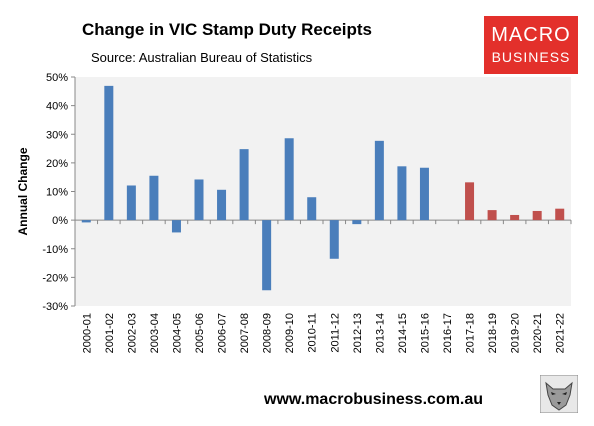 This screenshot has height=426, width=594. Describe the element at coordinates (57, 78) in the screenshot. I see `y-tick-label: 50%` at that location.